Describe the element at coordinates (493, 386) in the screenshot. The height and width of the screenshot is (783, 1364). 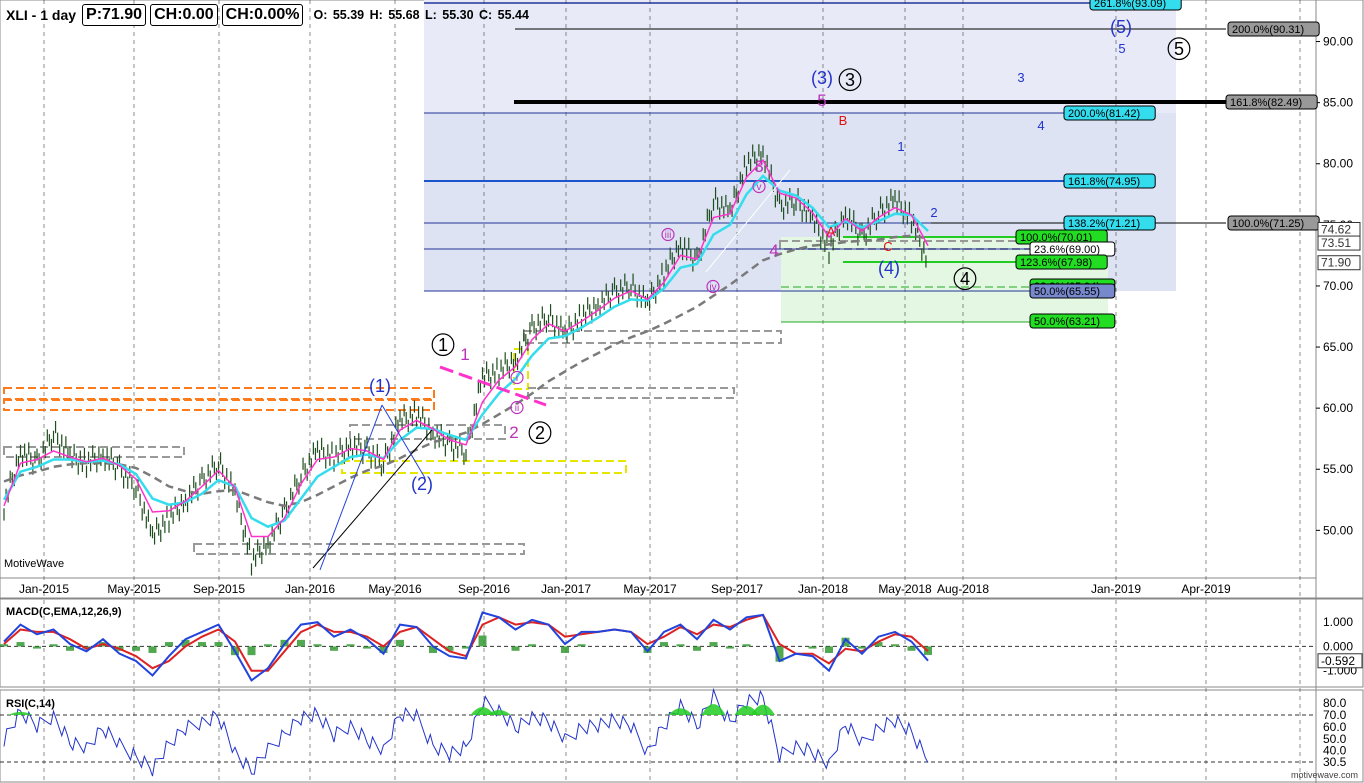
I see `trendline-magenta` at that location.